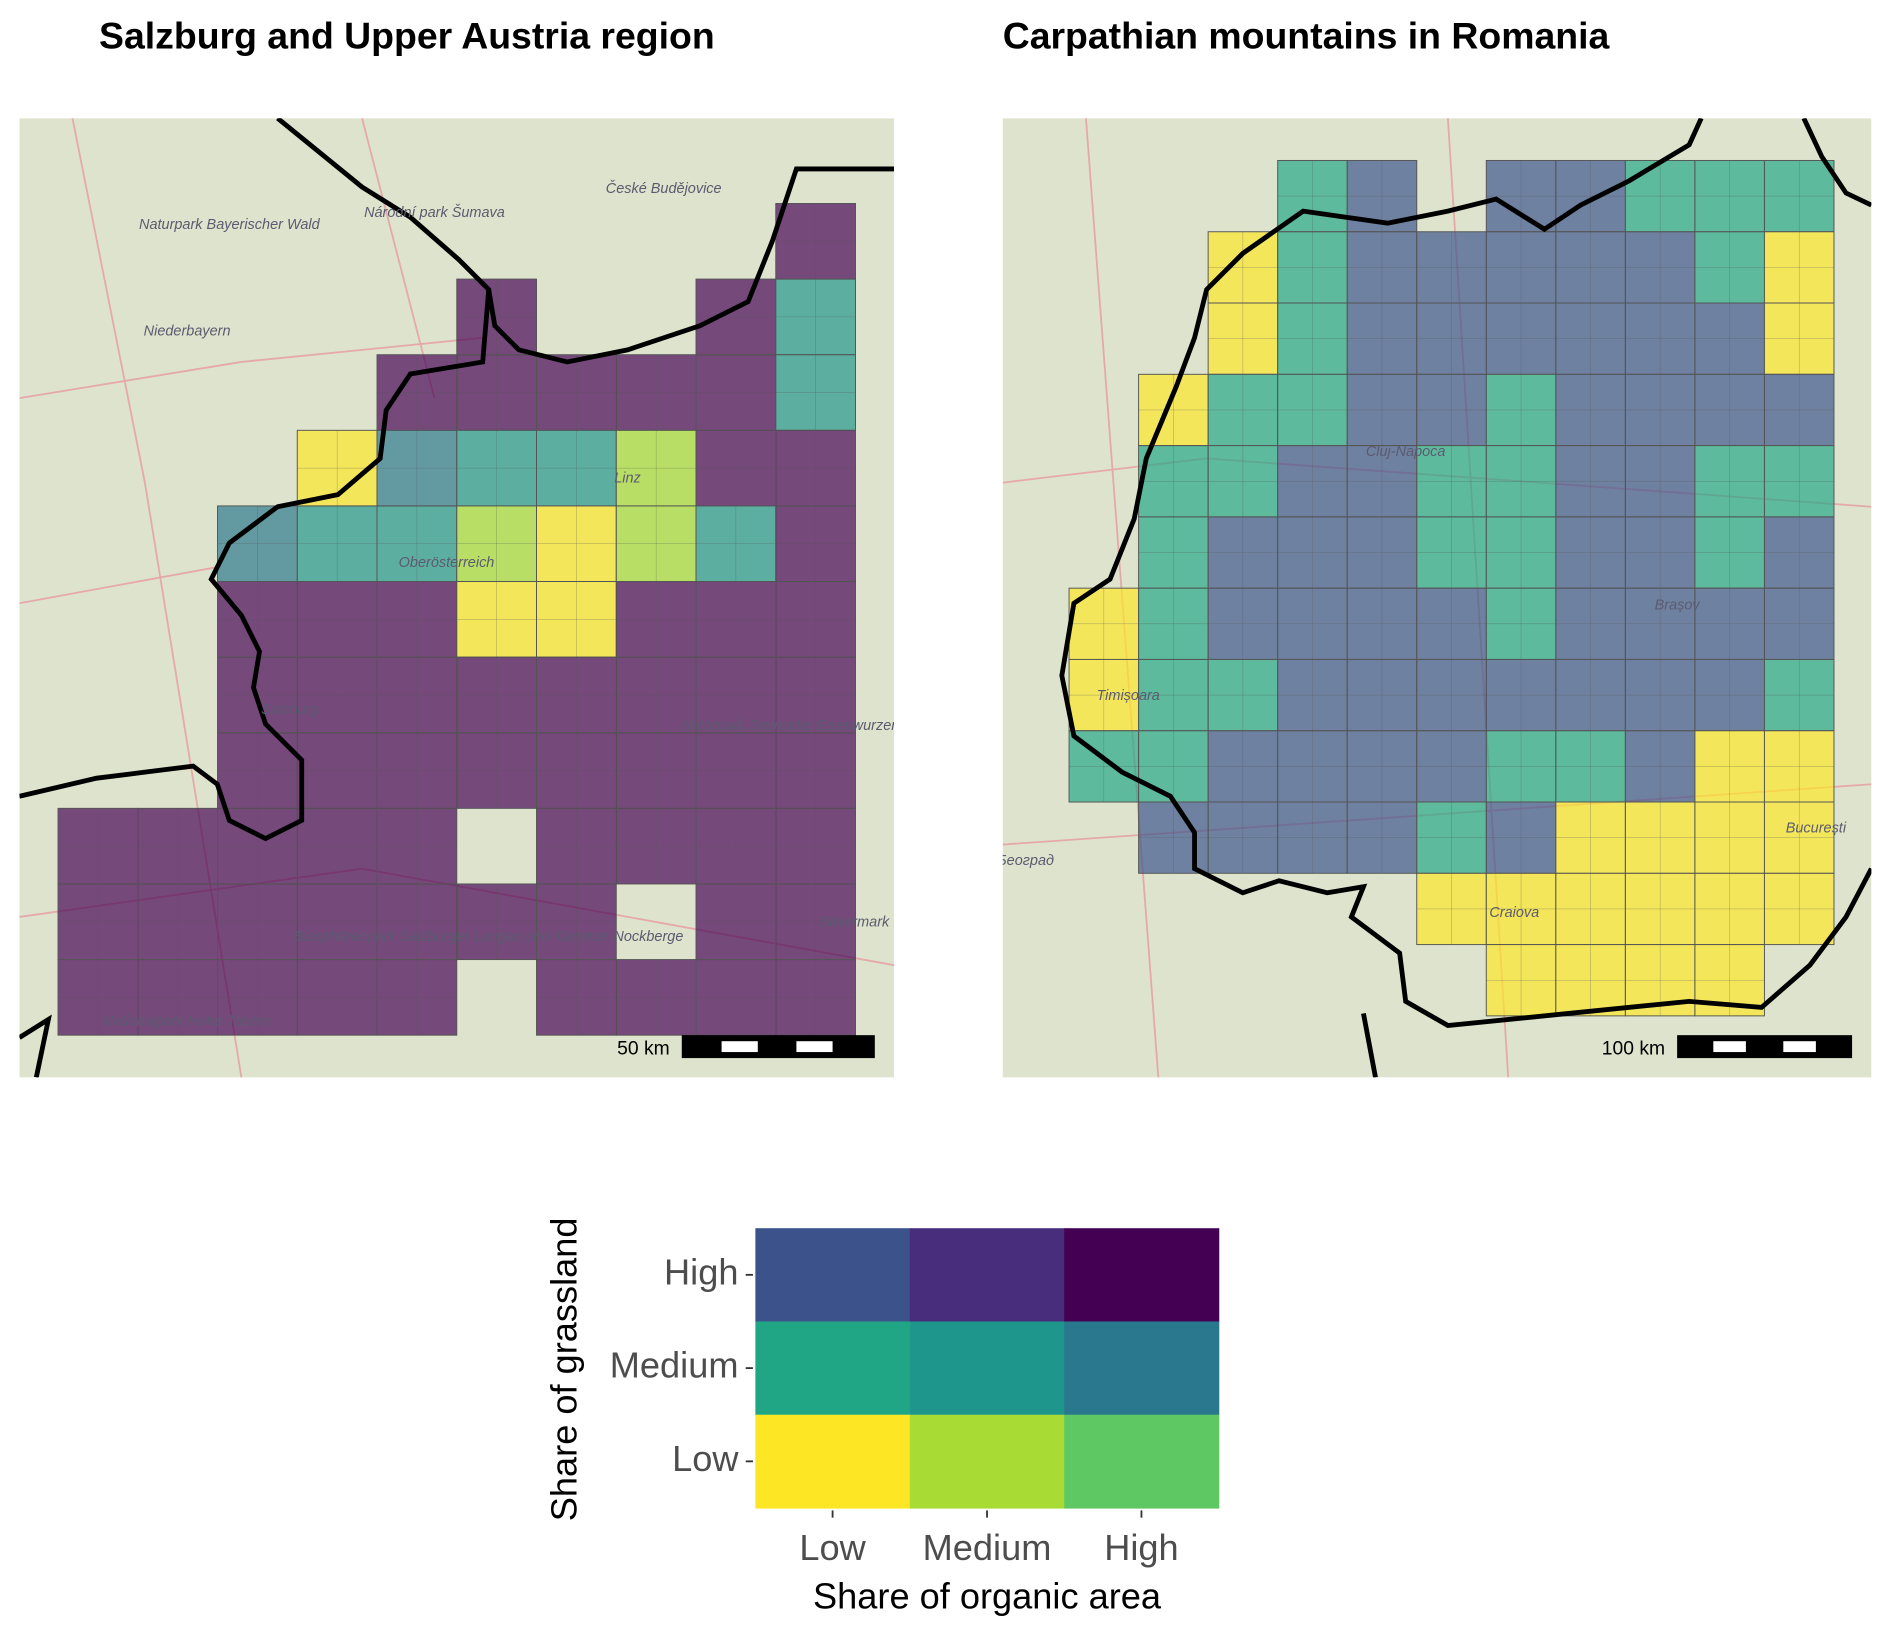 This screenshot has height=1636, width=1892. Describe the element at coordinates (832, 1547) in the screenshot. I see `legend-x-tick-label: Low` at that location.